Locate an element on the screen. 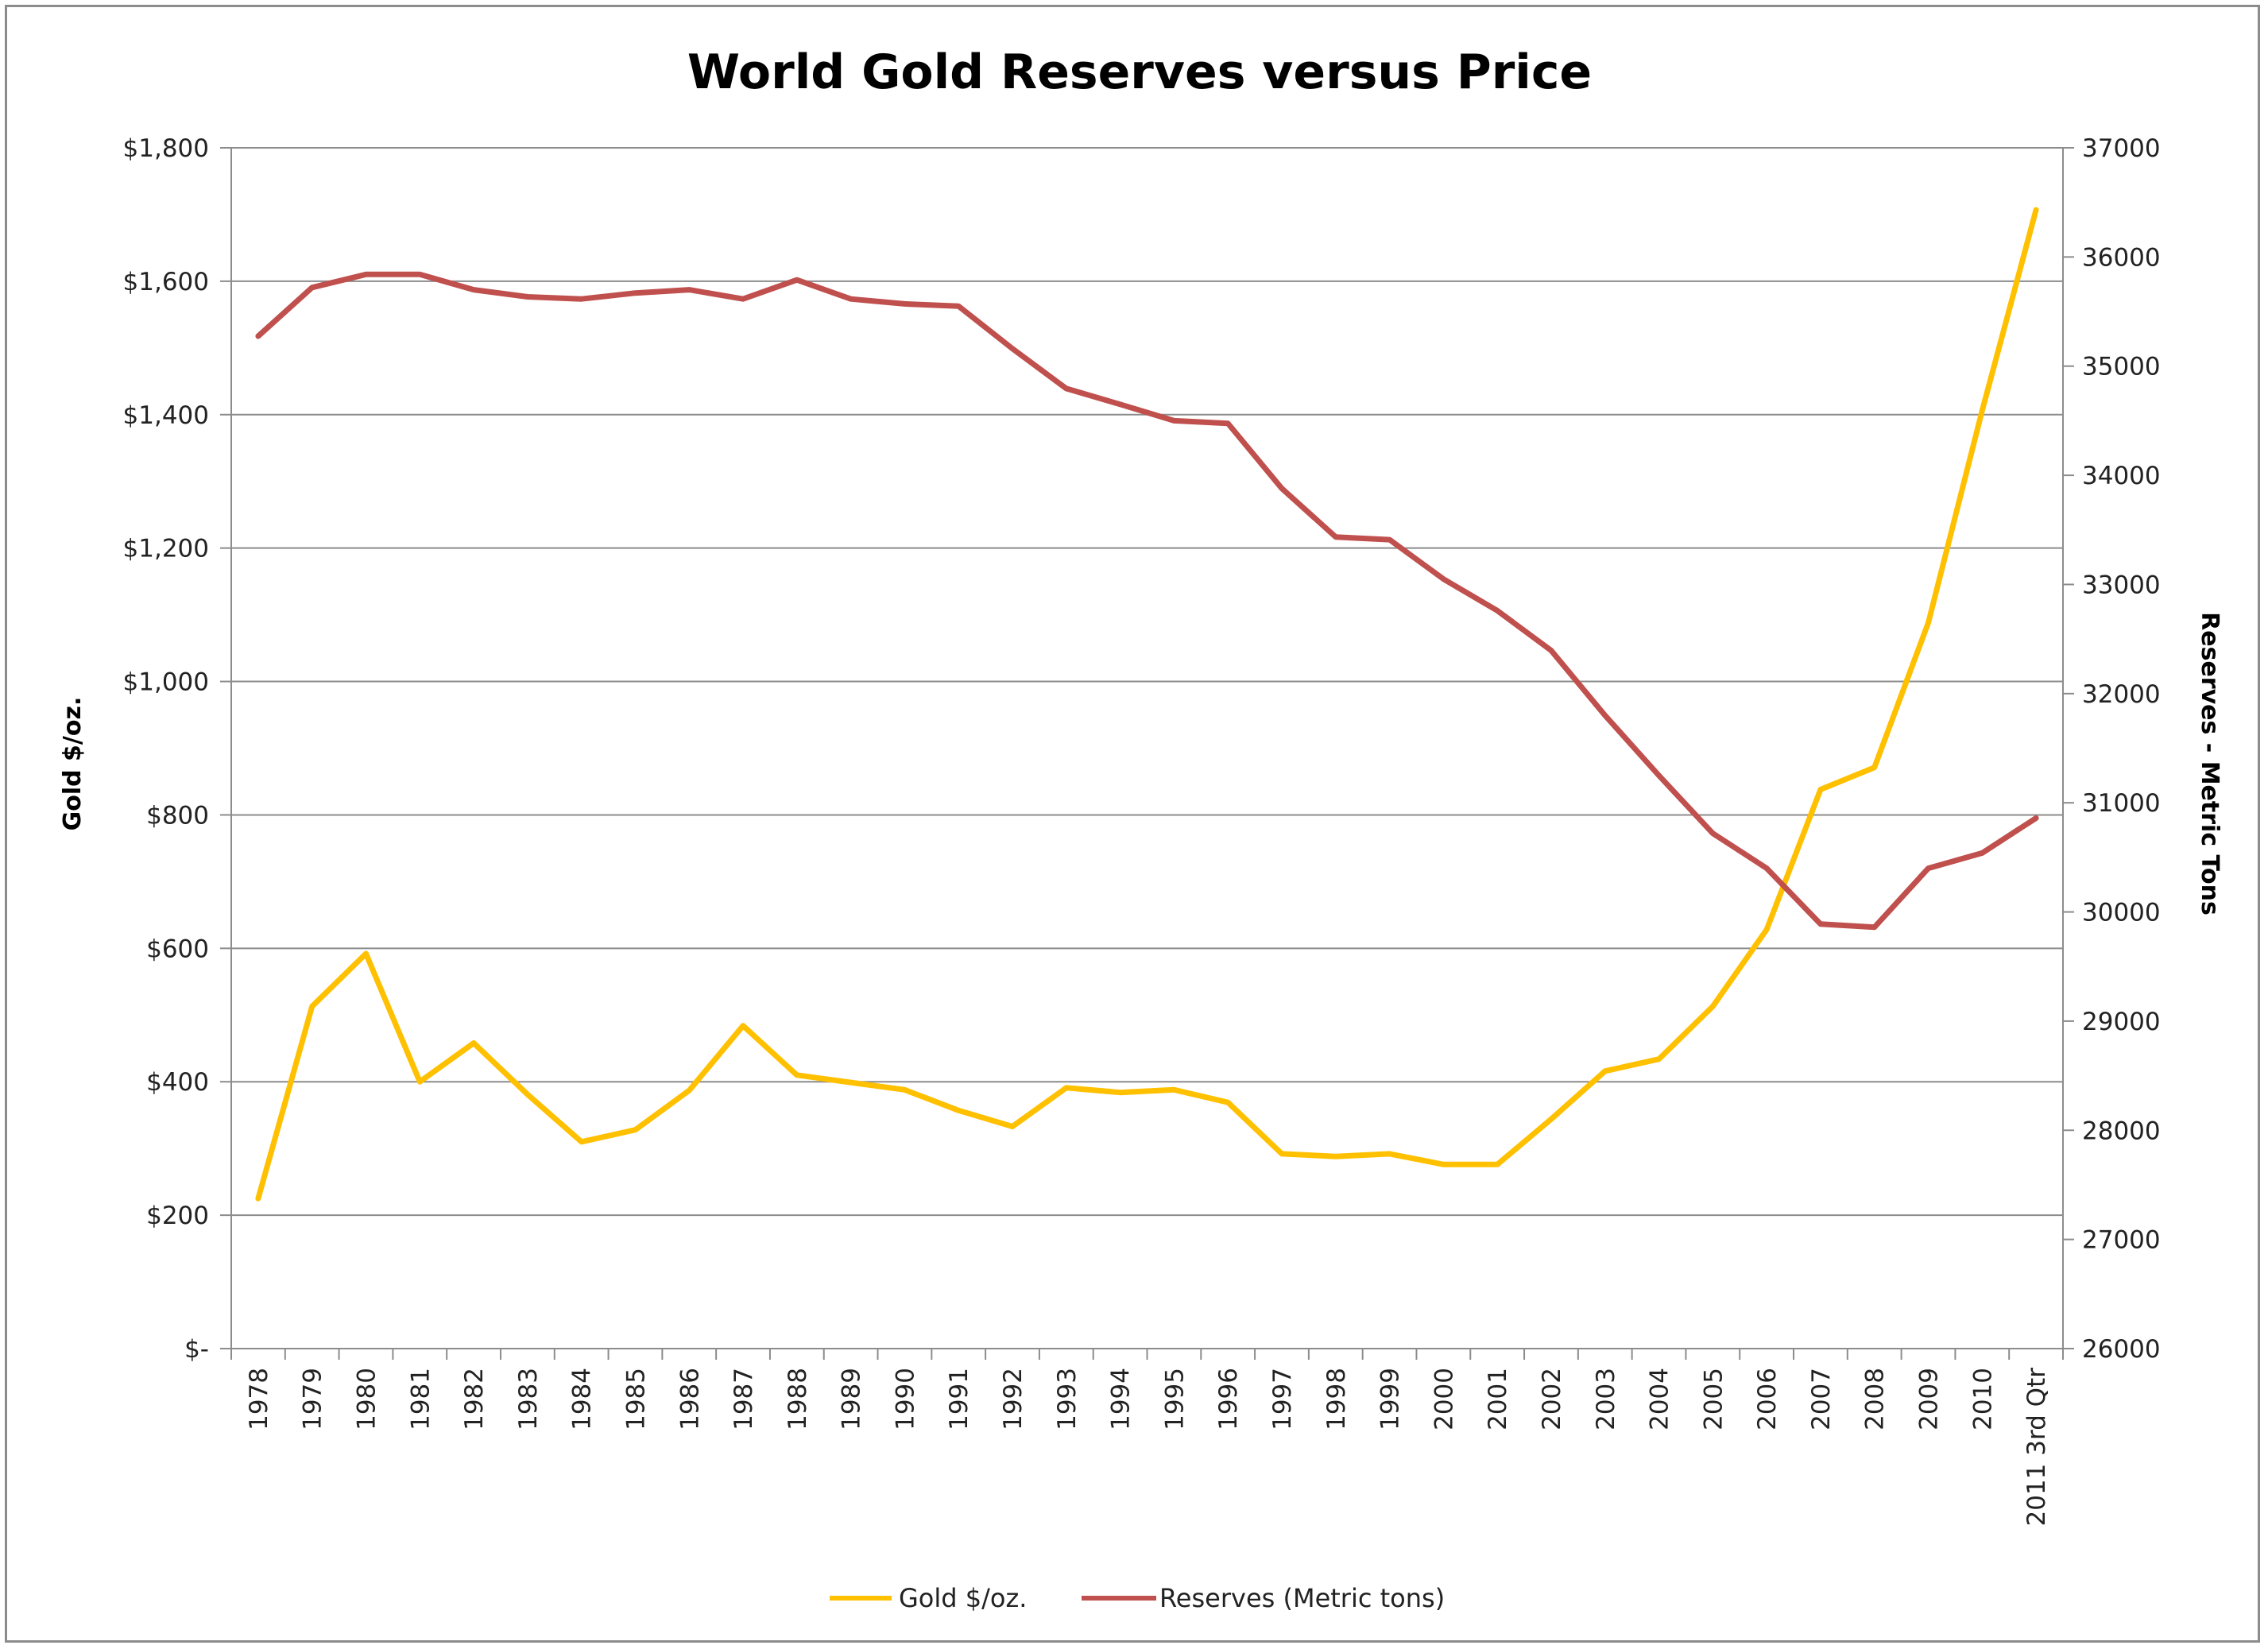 The width and height of the screenshot is (2268, 1649). right-tick-label: 29000 is located at coordinates (2121, 1022).